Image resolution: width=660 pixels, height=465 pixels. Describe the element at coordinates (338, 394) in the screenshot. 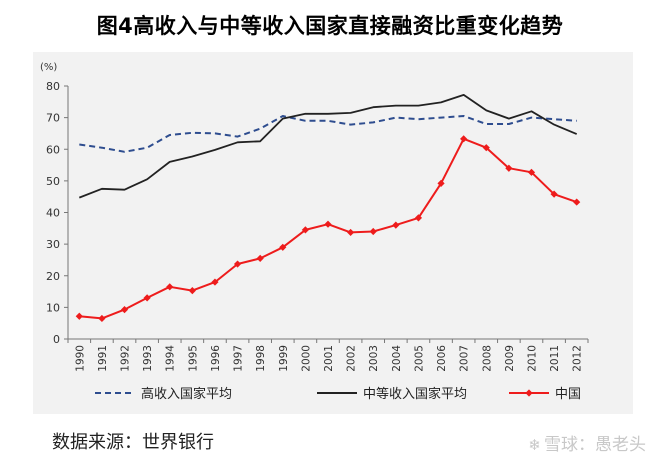

I see `legend: 高收入国家平均 中等收入国家平均 中国` at that location.